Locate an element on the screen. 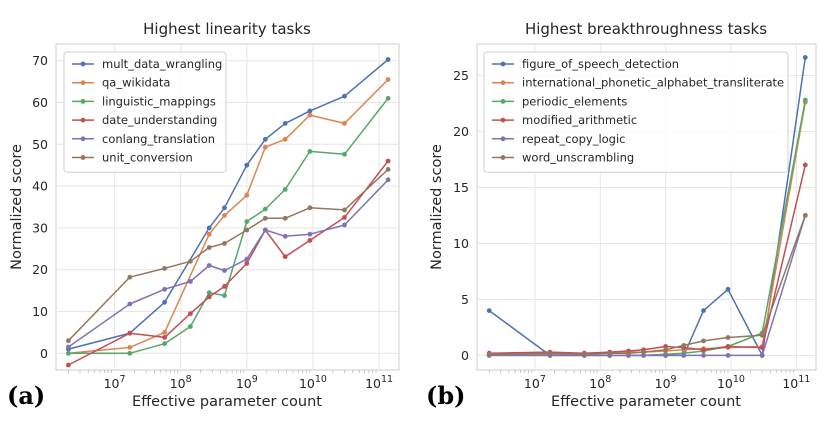  y-tick-label: 20 is located at coordinates (40, 269).